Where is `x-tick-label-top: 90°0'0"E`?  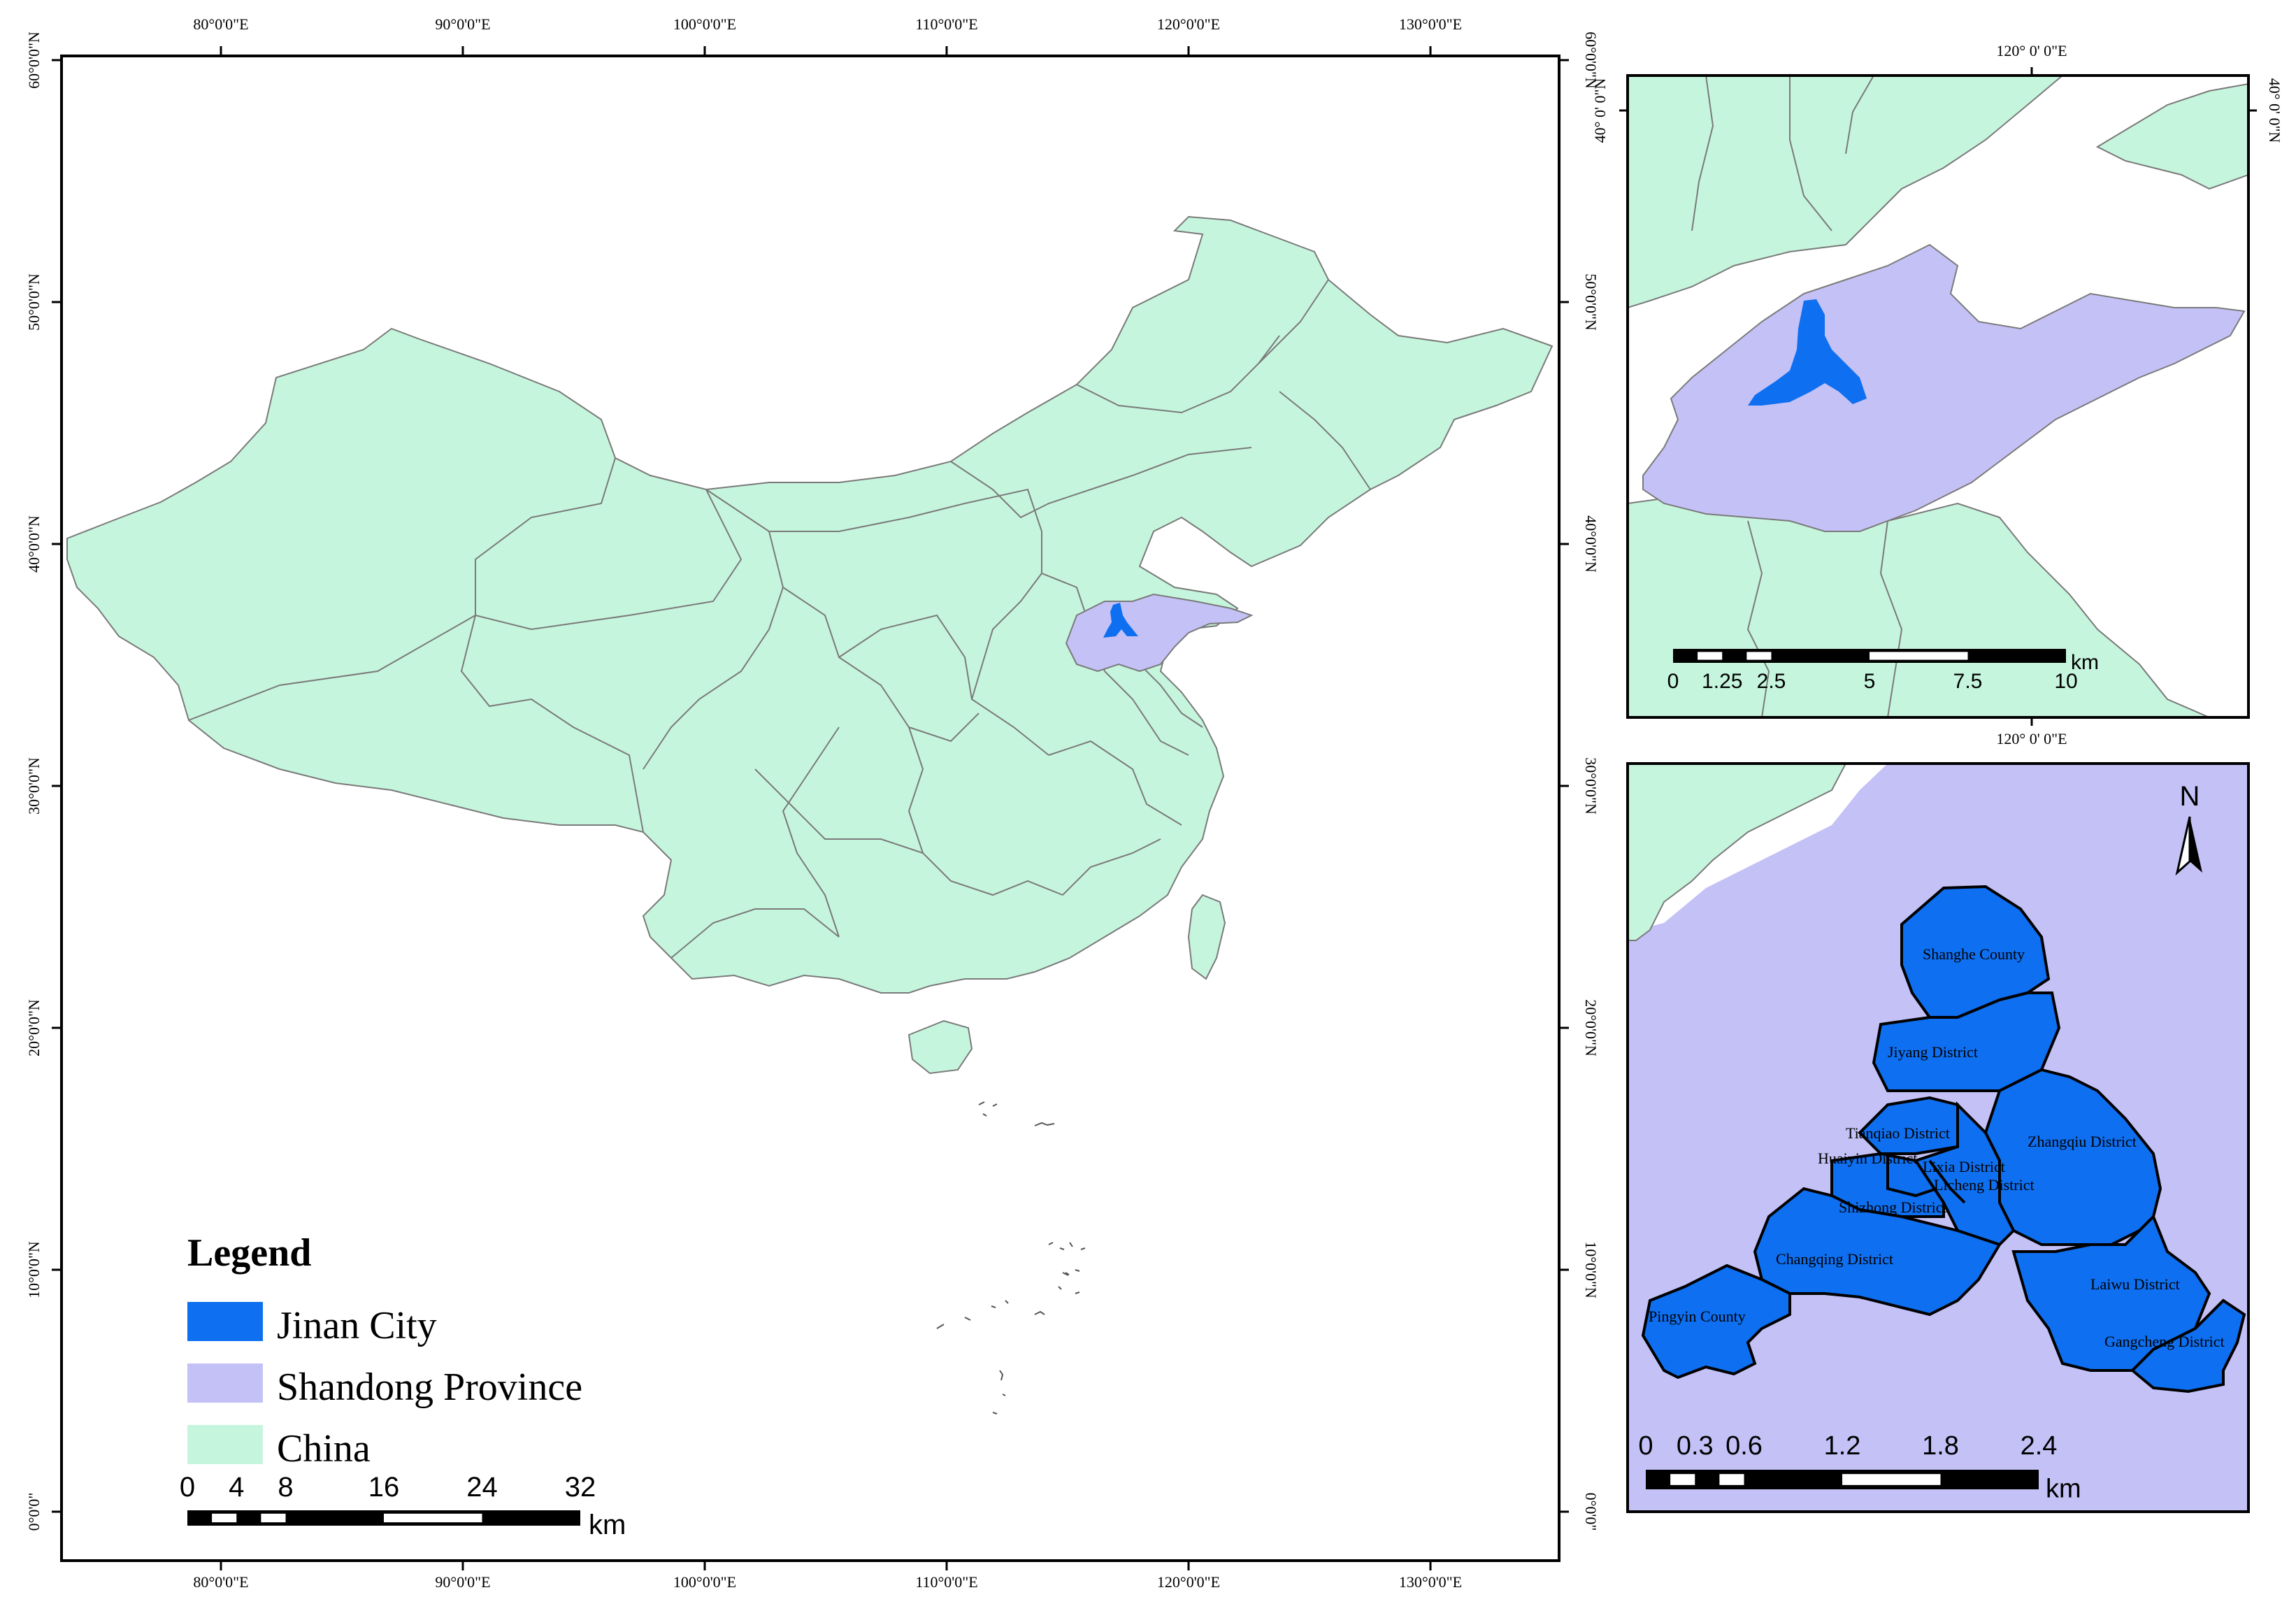 x-tick-label-top: 90°0'0"E is located at coordinates (462, 24).